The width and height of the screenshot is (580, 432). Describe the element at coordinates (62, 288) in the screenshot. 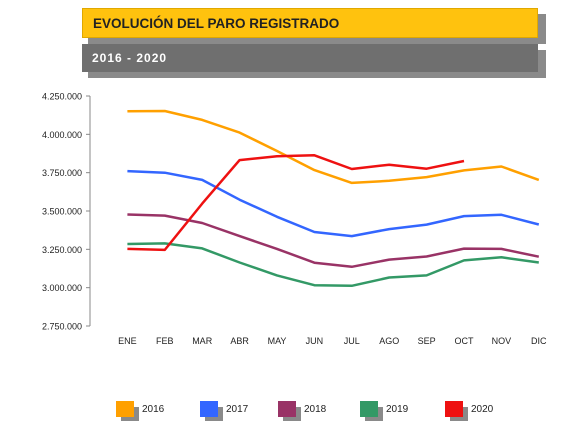

I see `y-tick-label: 3.000.000` at that location.